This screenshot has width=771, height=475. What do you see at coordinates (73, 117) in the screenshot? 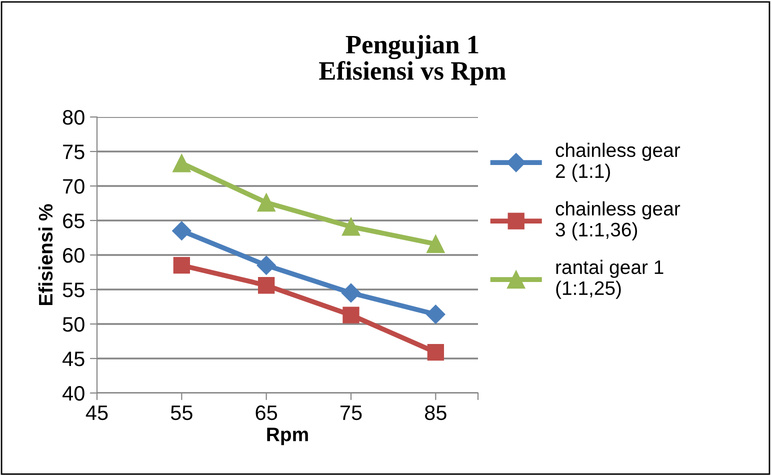
I see `y-tick-label: 80` at bounding box center [73, 117].